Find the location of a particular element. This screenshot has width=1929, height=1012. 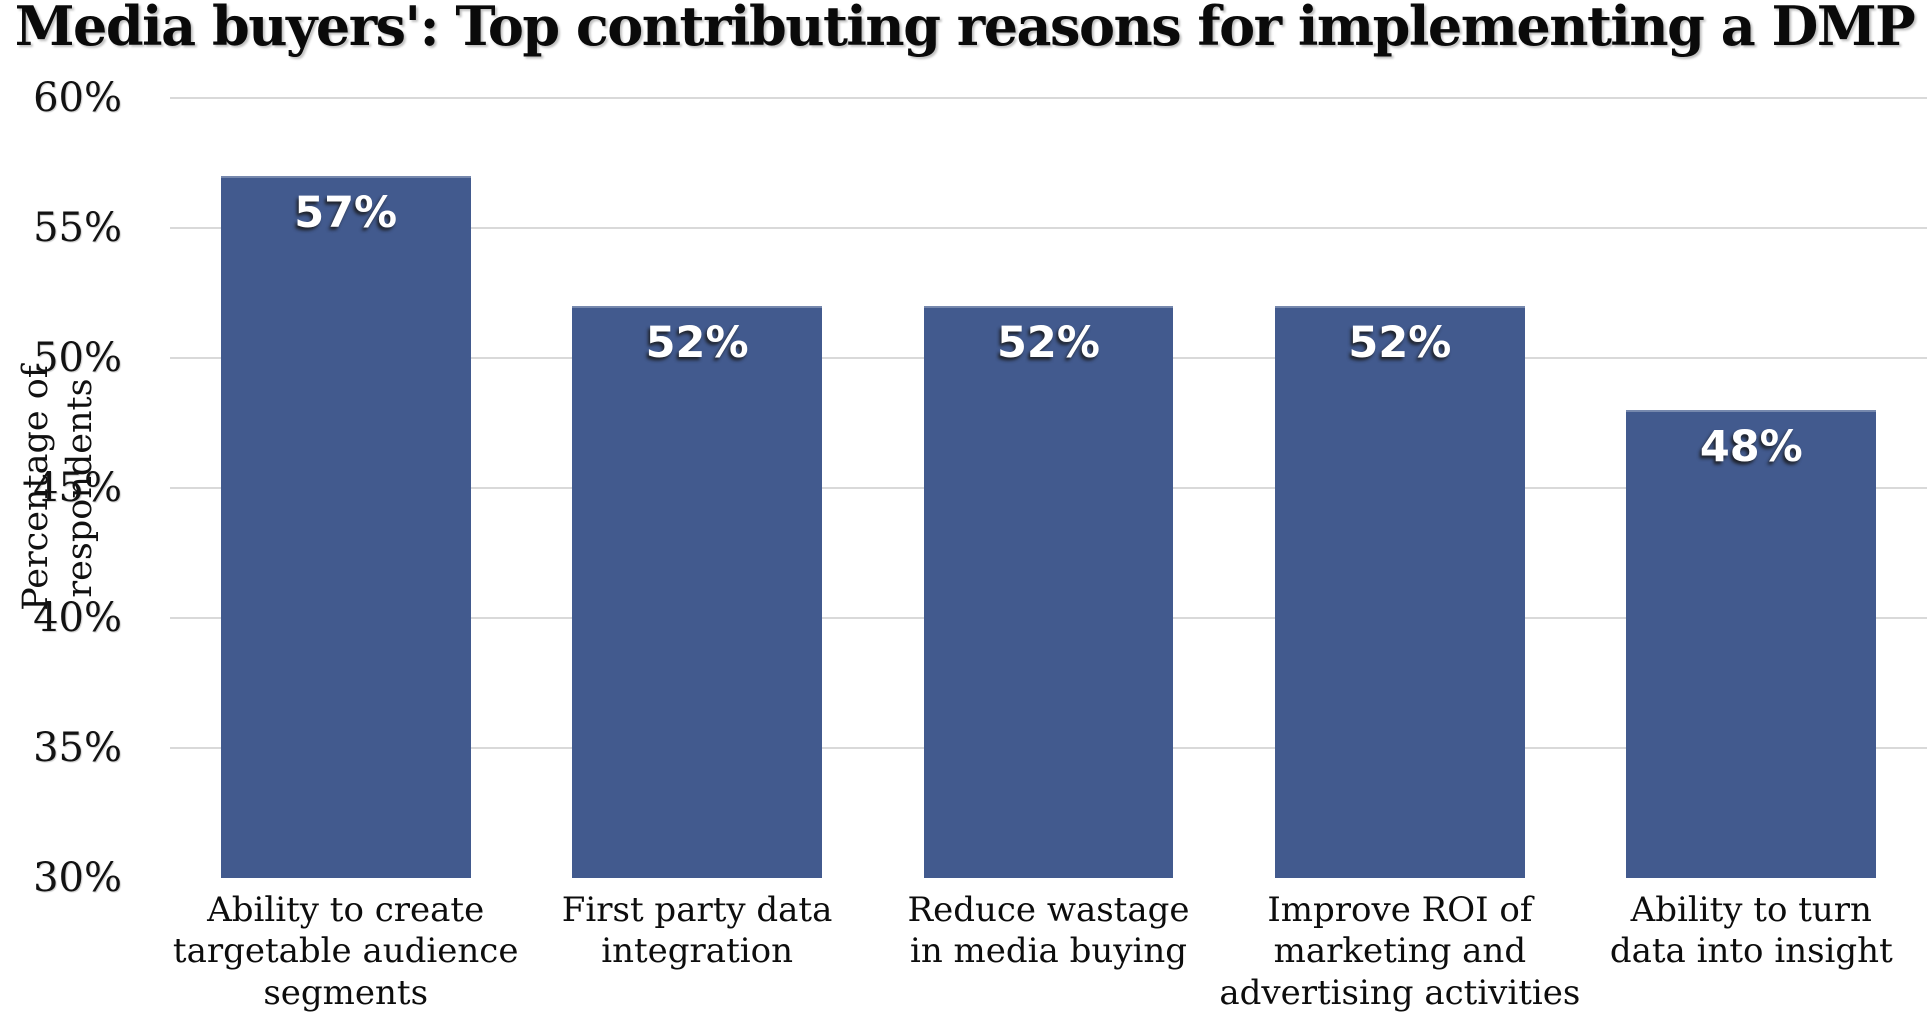

category-label-3: Reduce wastage in media buying is located at coordinates (1048, 931).